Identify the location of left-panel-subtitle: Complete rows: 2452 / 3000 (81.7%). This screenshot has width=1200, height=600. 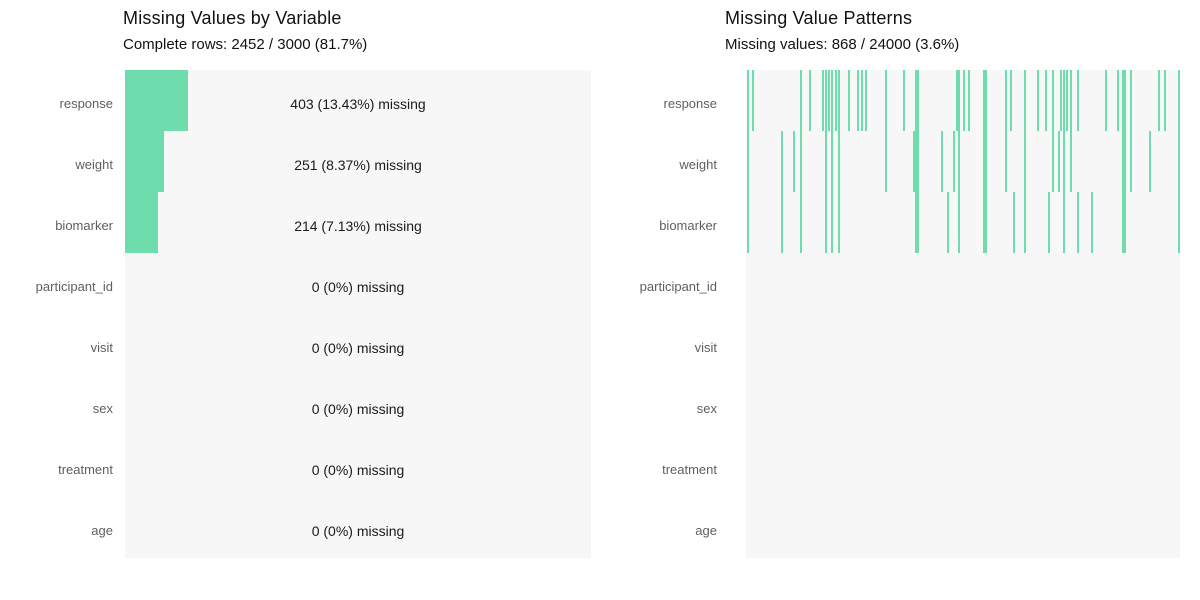
(245, 44).